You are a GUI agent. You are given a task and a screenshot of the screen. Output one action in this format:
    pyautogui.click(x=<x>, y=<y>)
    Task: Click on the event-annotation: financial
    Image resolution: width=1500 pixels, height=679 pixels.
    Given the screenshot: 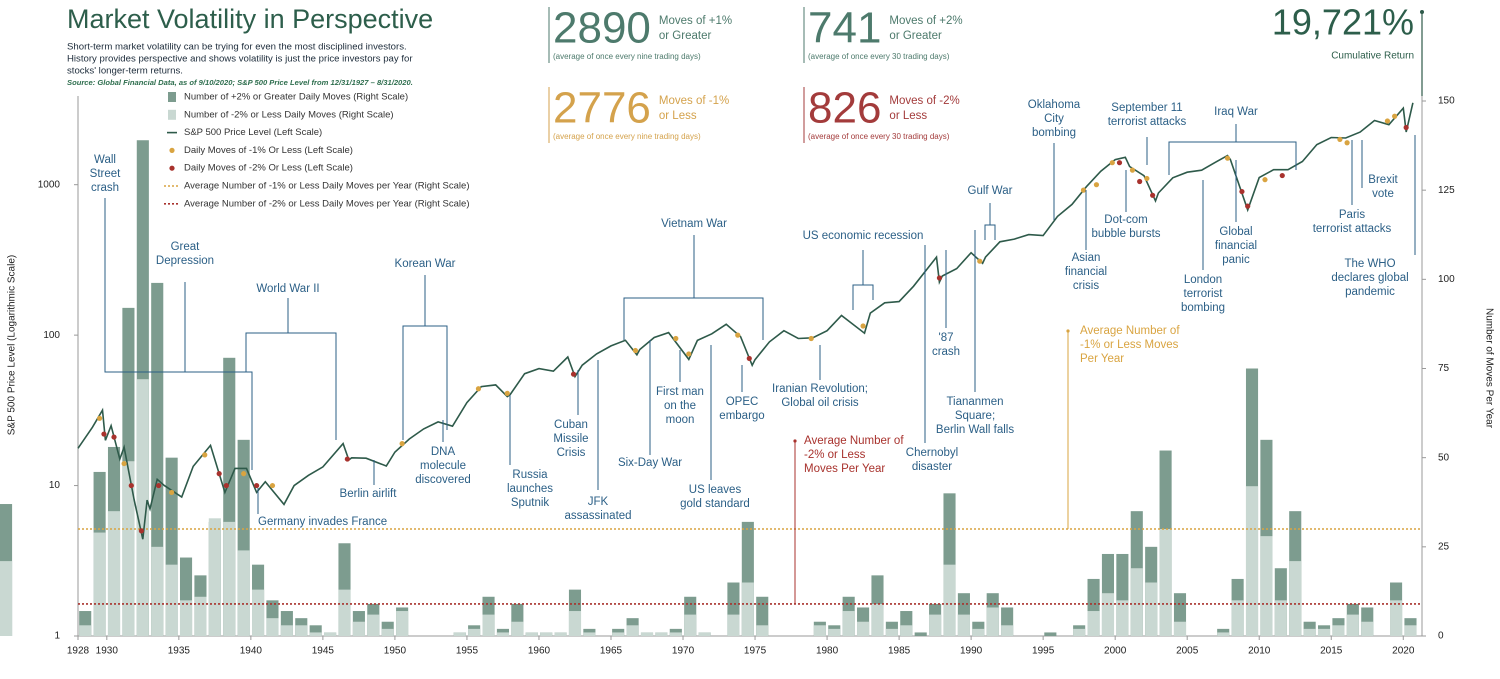 What is the action you would take?
    pyautogui.click(x=1236, y=246)
    